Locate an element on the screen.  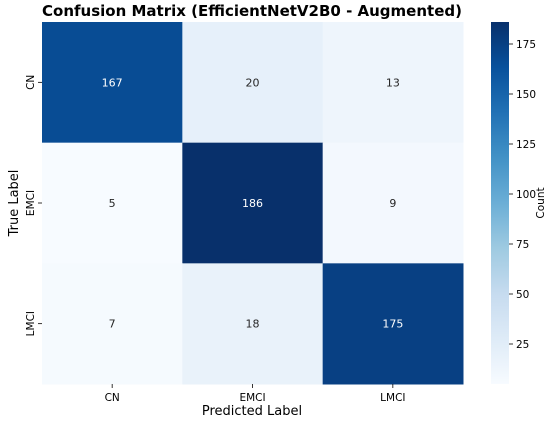
cell-value-label: 7 is located at coordinates (112, 324).